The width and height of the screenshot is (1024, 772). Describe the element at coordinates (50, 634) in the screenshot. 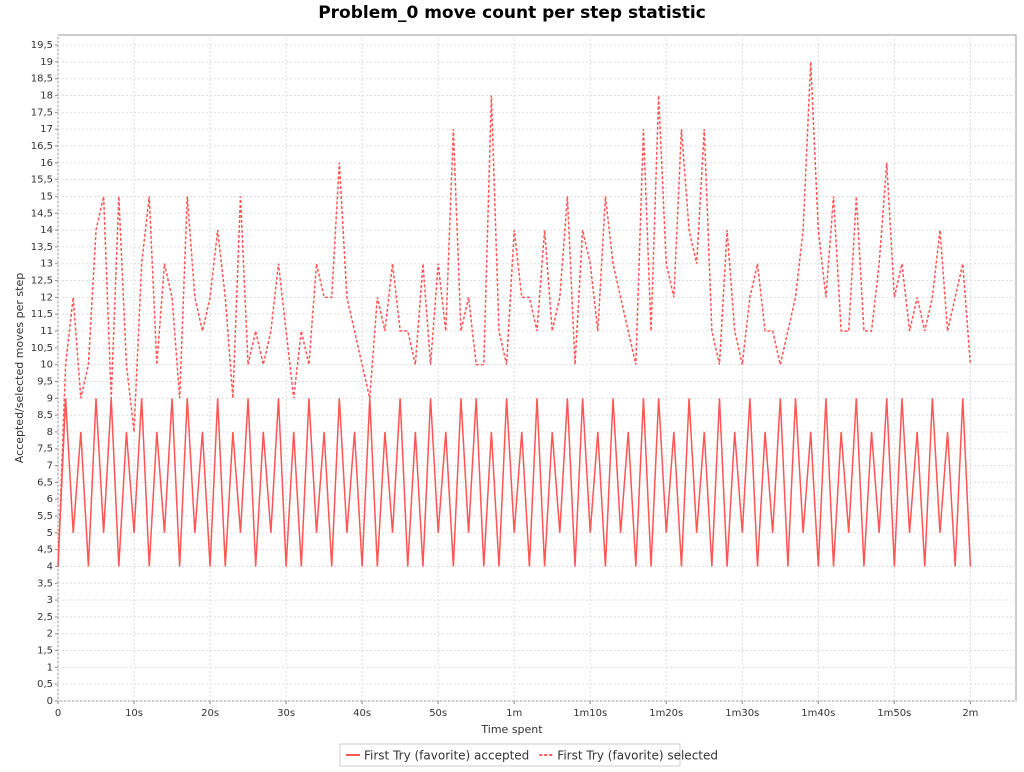

I see `y-tick-label: 2` at that location.